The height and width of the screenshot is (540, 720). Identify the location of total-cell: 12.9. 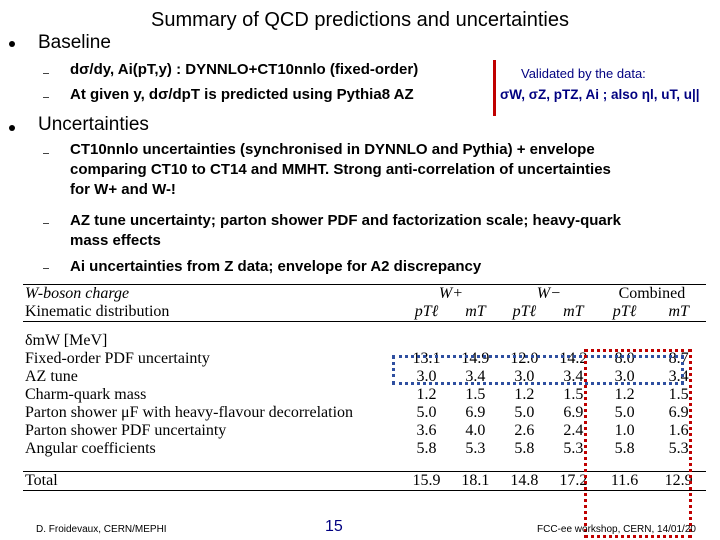
(678, 480).